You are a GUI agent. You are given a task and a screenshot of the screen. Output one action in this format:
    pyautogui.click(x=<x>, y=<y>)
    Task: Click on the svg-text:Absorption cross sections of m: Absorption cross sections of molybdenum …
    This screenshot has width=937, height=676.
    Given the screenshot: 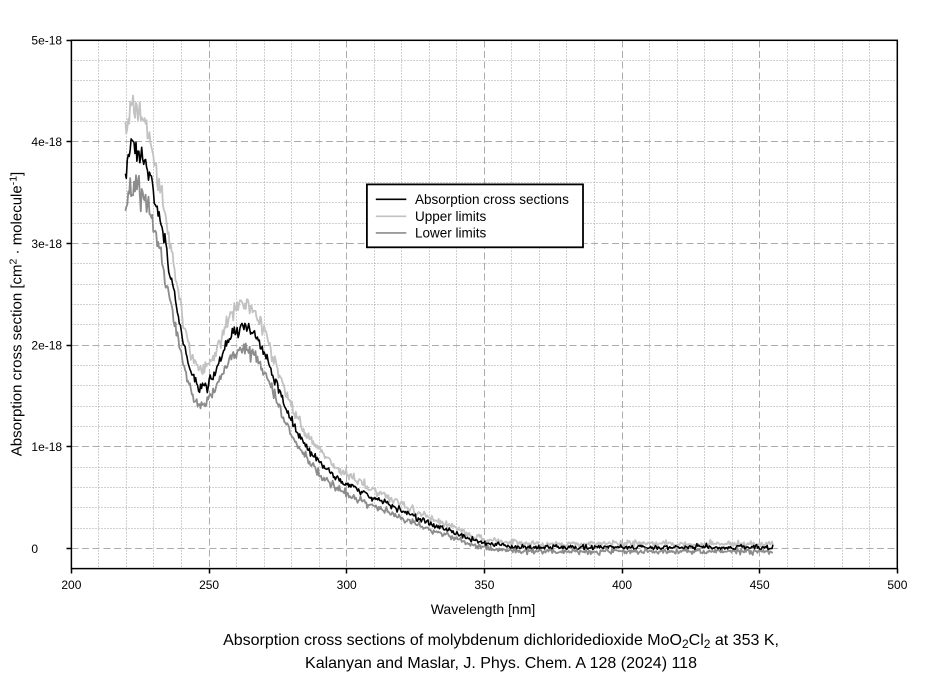 What is the action you would take?
    pyautogui.click(x=501, y=641)
    